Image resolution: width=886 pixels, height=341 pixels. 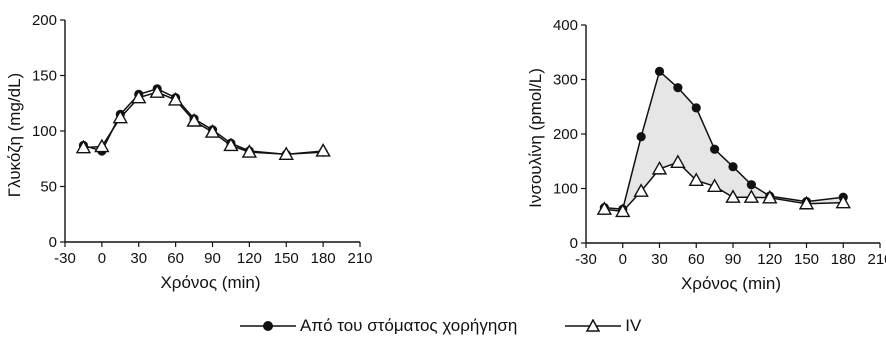 I want to click on y-tick-label: 150, so click(x=44, y=76).